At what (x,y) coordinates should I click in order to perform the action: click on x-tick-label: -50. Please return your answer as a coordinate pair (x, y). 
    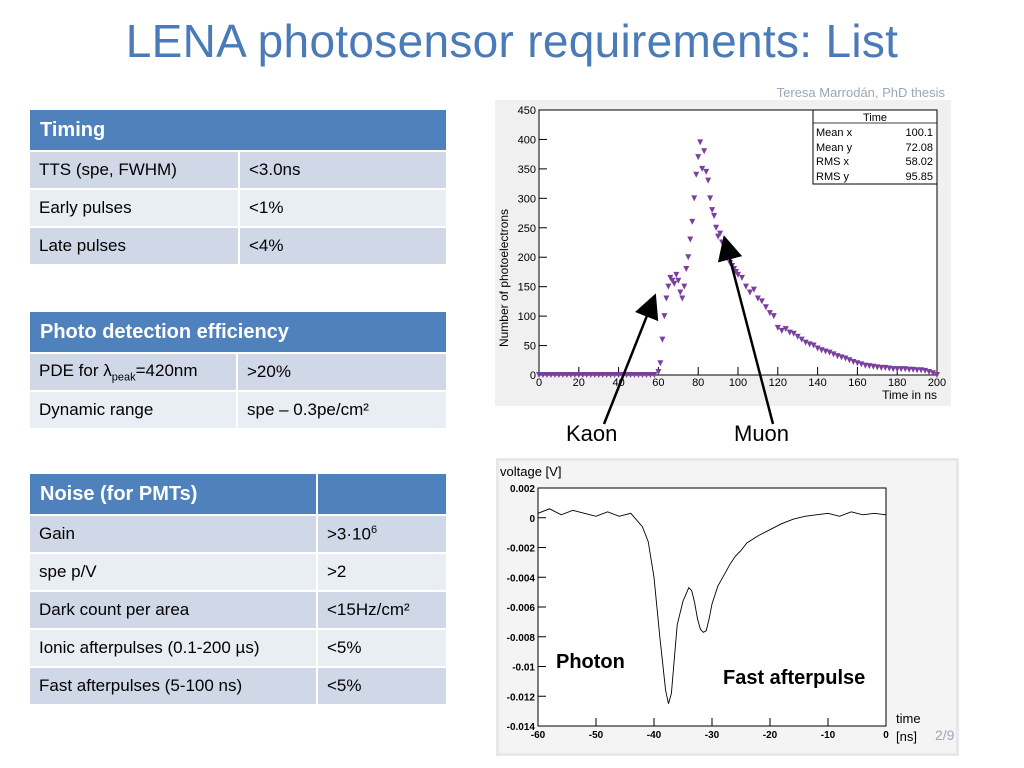
    Looking at the image, I should click on (596, 735).